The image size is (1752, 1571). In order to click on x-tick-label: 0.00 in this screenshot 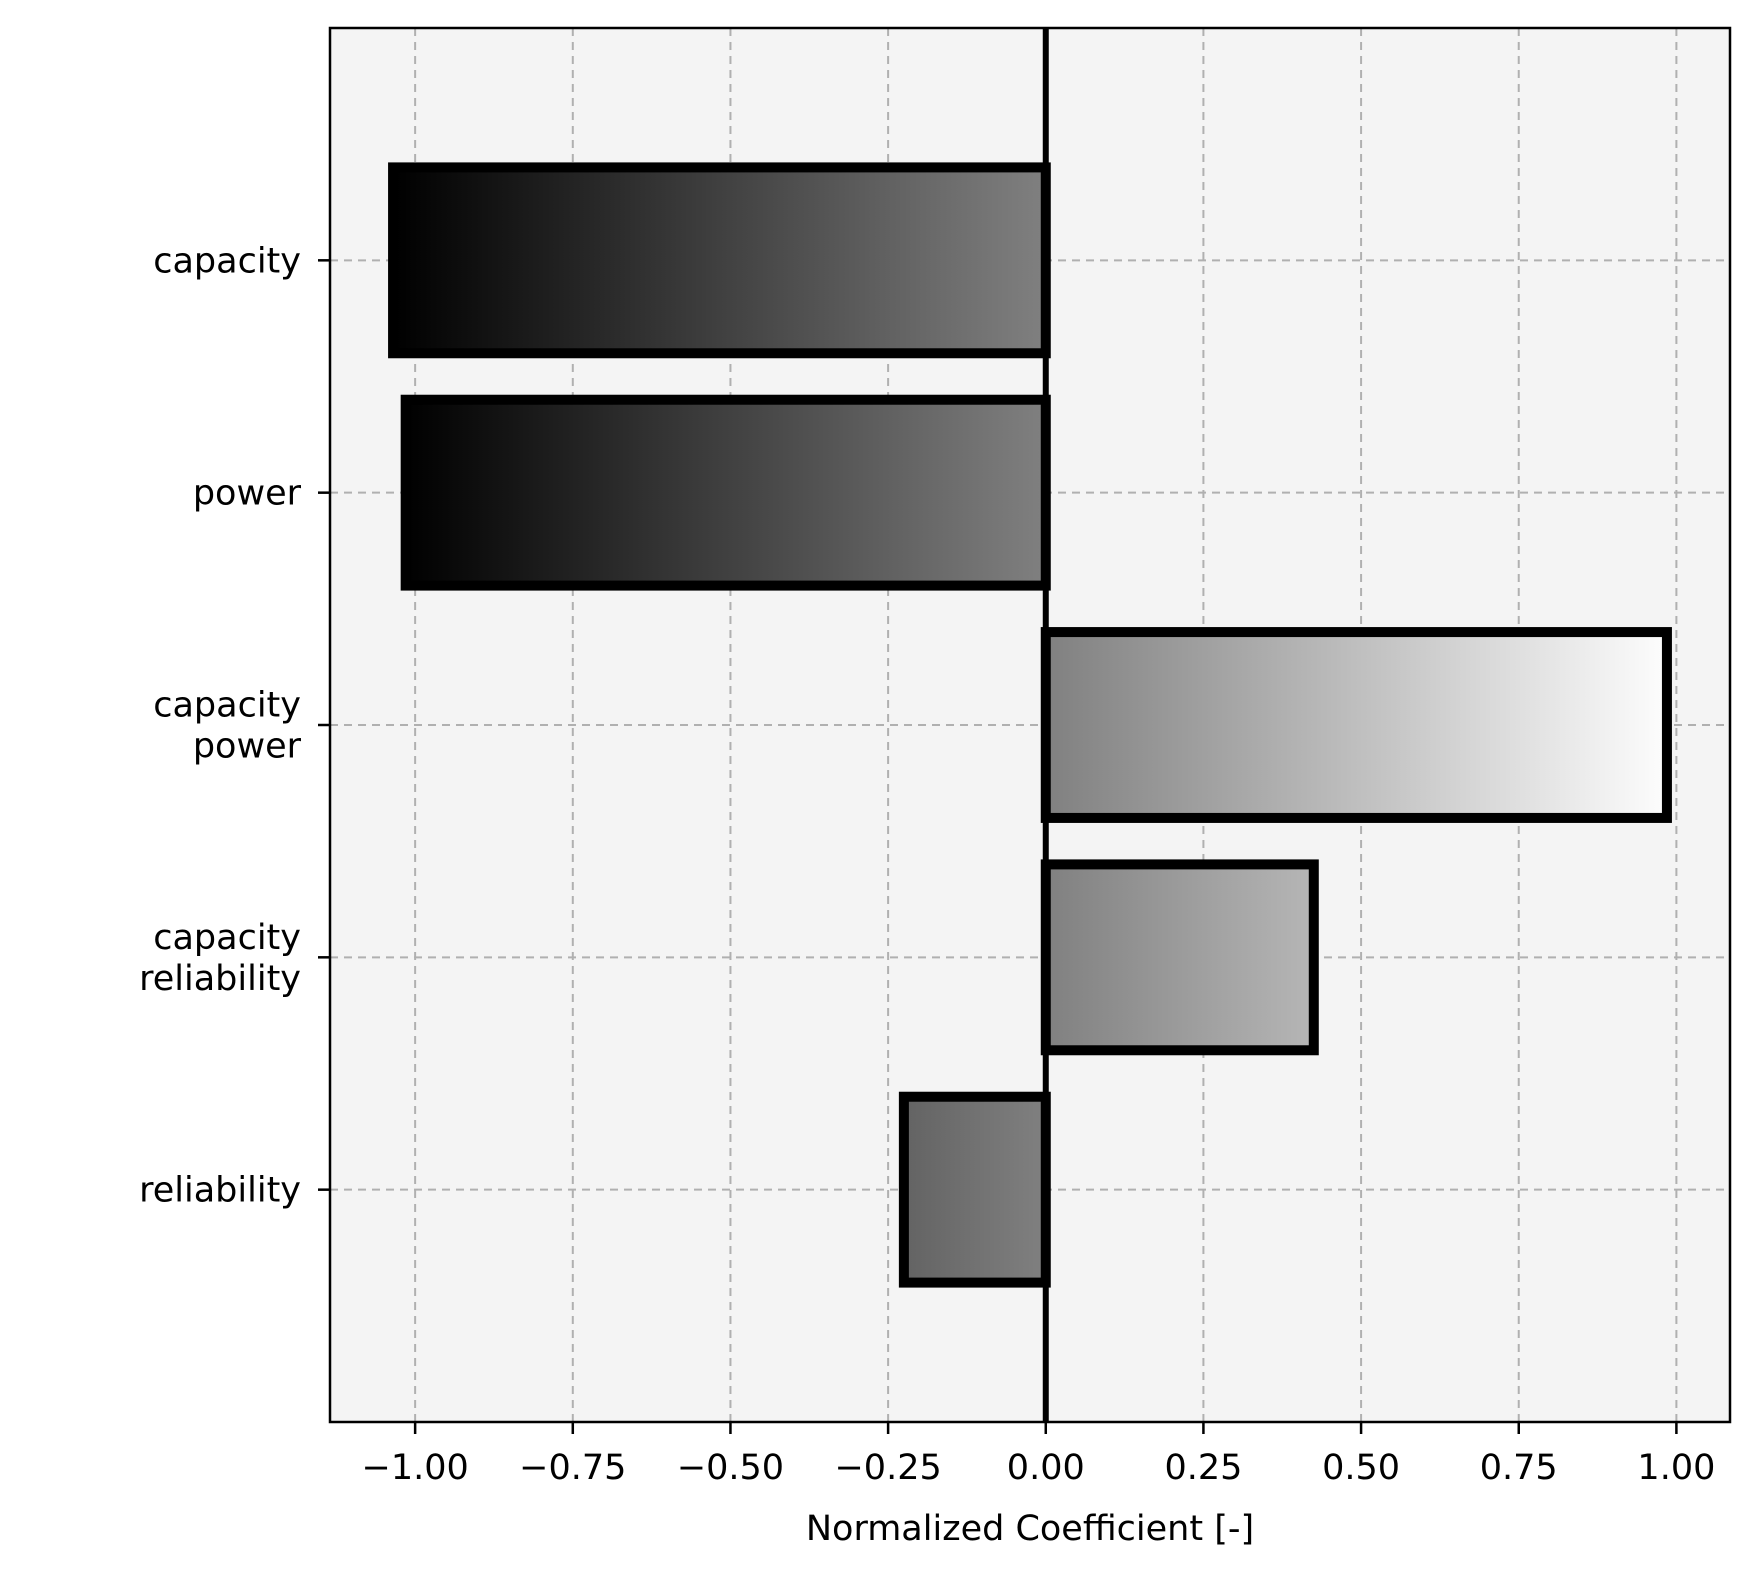, I will do `click(1046, 1468)`.